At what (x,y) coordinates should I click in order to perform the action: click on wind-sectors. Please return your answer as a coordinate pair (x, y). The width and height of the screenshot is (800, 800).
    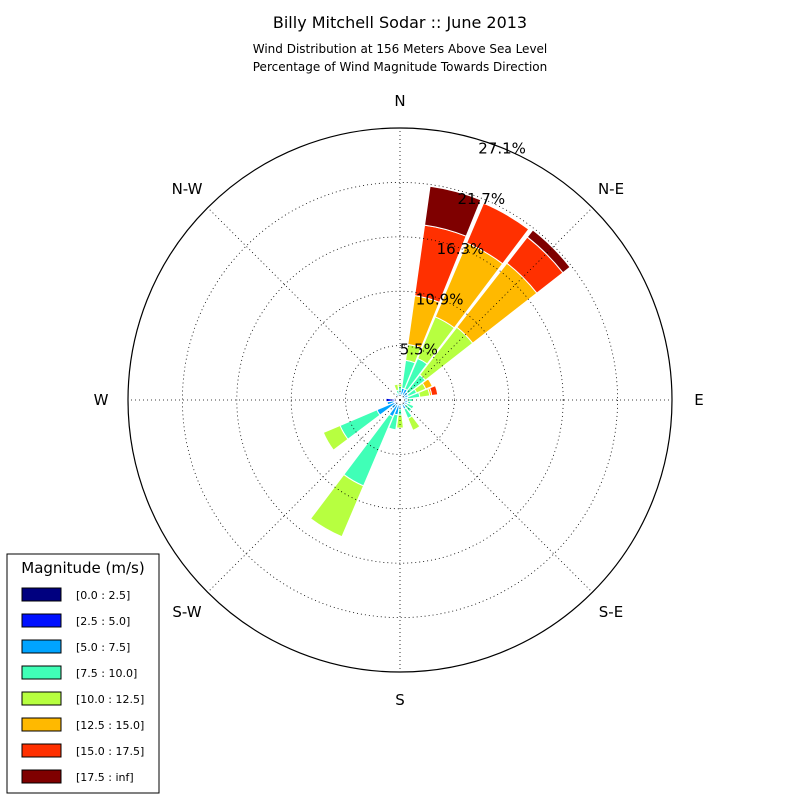
    Looking at the image, I should click on (440, 361).